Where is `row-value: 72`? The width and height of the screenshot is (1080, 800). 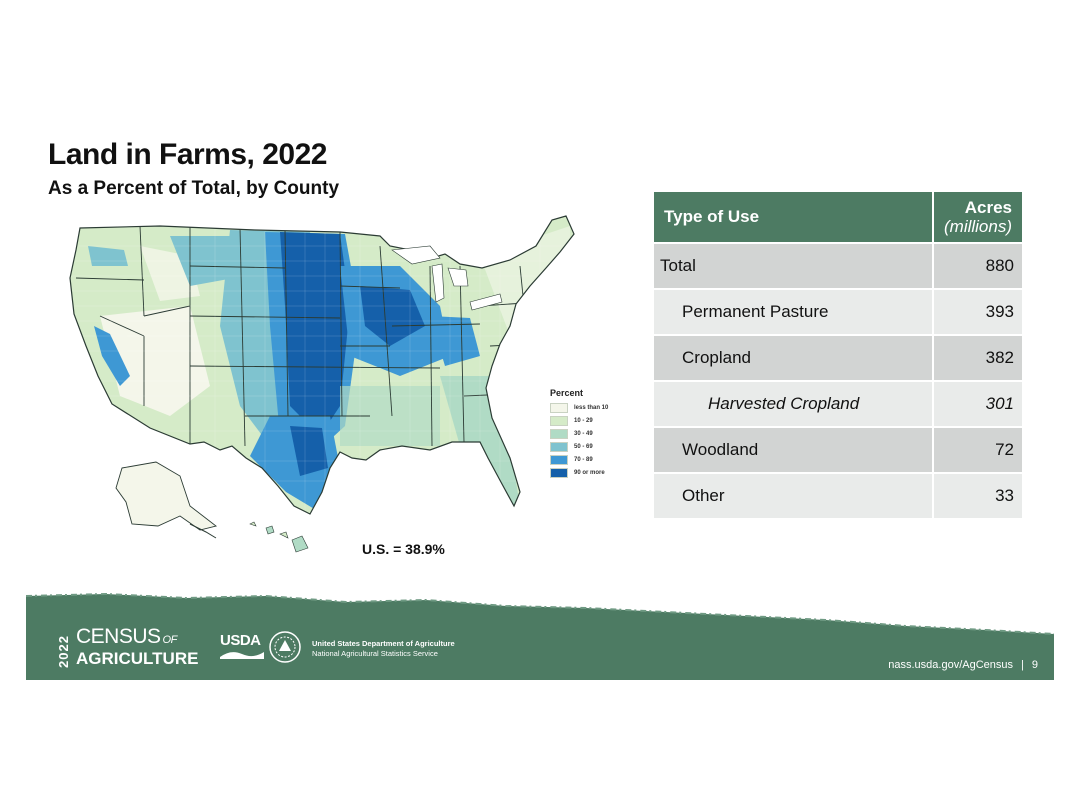 row-value: 72 is located at coordinates (978, 449).